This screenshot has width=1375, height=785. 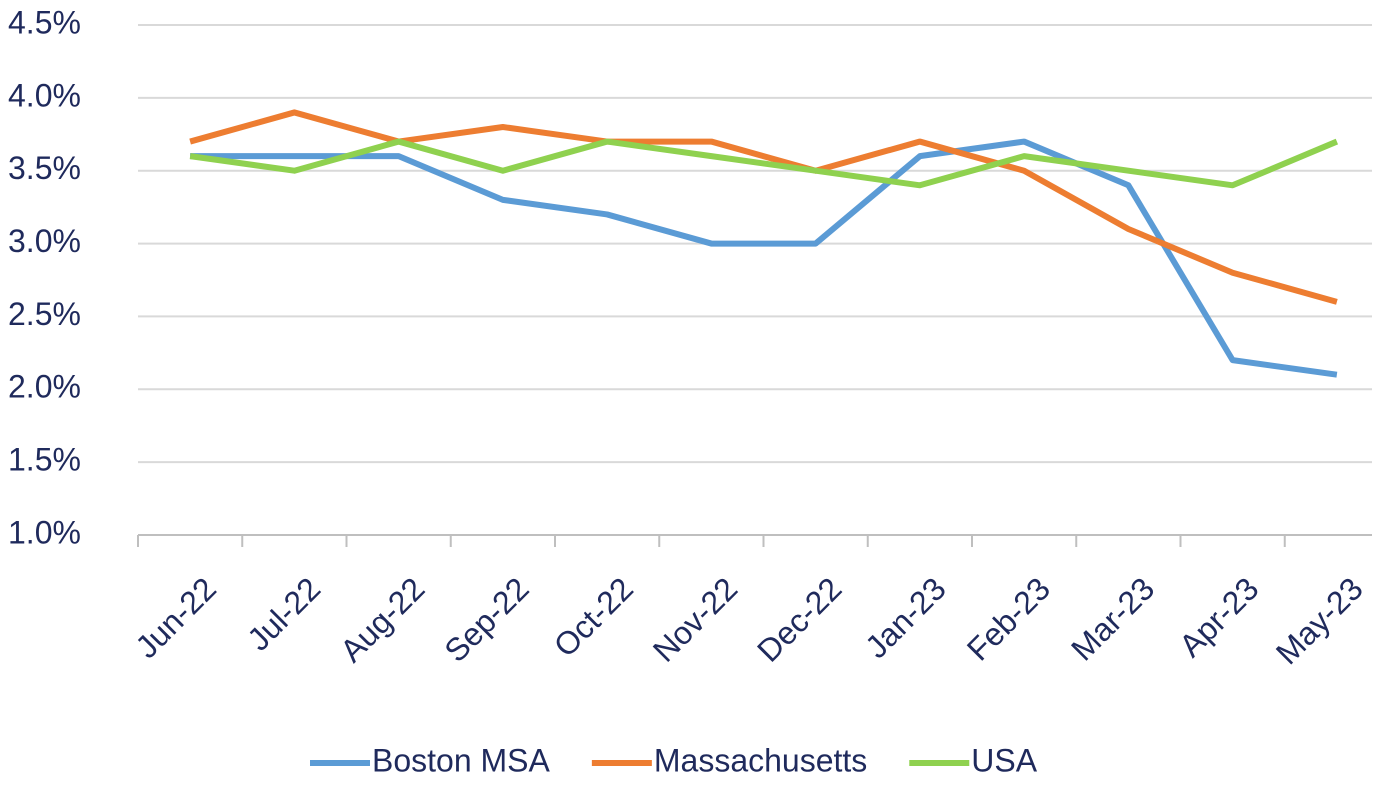 What do you see at coordinates (44, 387) in the screenshot?
I see `y-tick-label: 2.0%` at bounding box center [44, 387].